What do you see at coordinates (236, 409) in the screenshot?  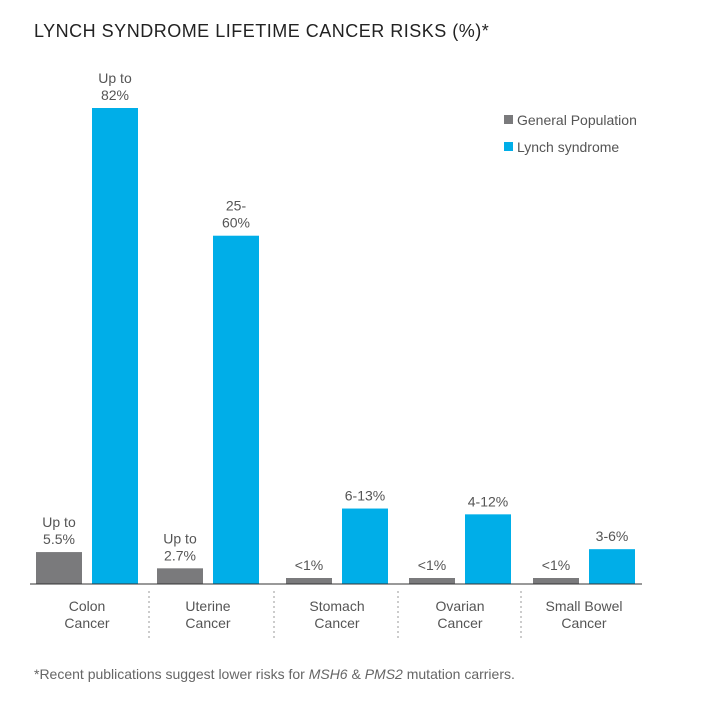 I see `bar-lynch-syndrome-uterine-cancer` at bounding box center [236, 409].